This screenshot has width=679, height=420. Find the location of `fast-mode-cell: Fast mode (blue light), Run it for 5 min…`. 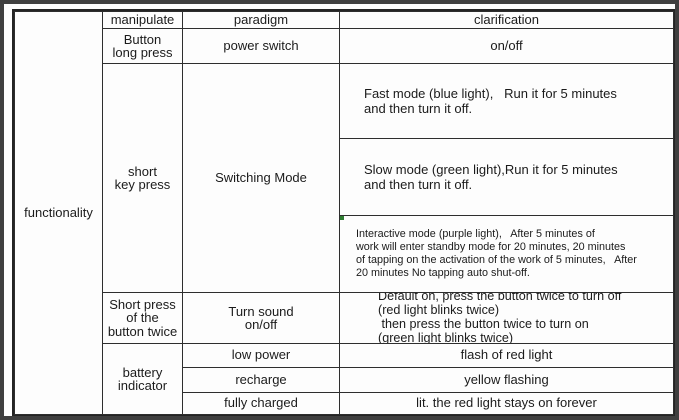

fast-mode-cell: Fast mode (blue light), Run it for 5 min… is located at coordinates (506, 101).